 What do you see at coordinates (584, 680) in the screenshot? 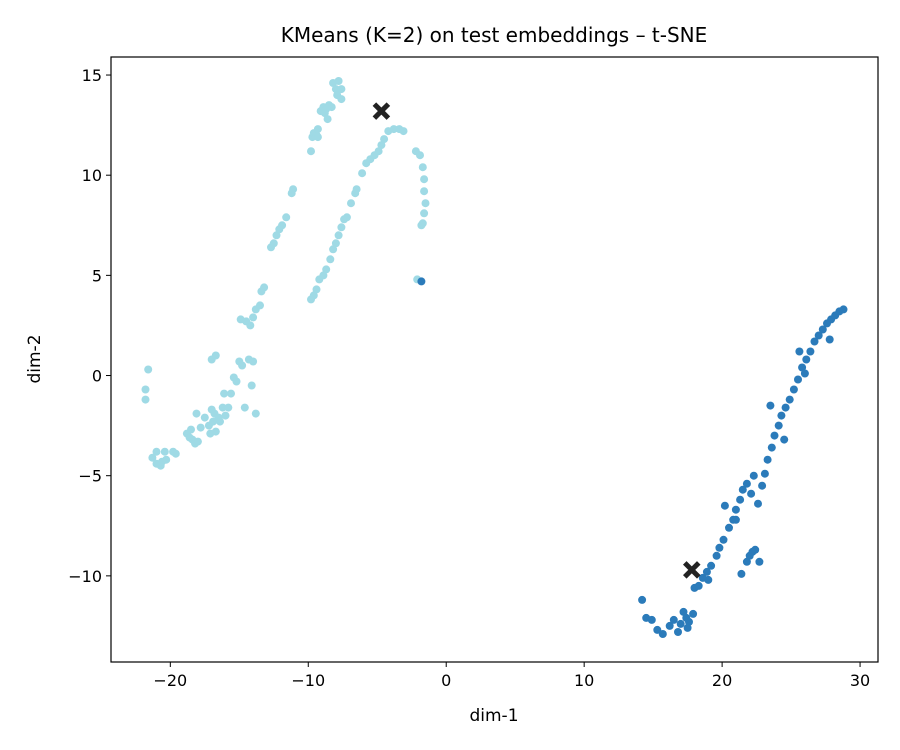
I see `x-tick-label: 10` at bounding box center [584, 680].